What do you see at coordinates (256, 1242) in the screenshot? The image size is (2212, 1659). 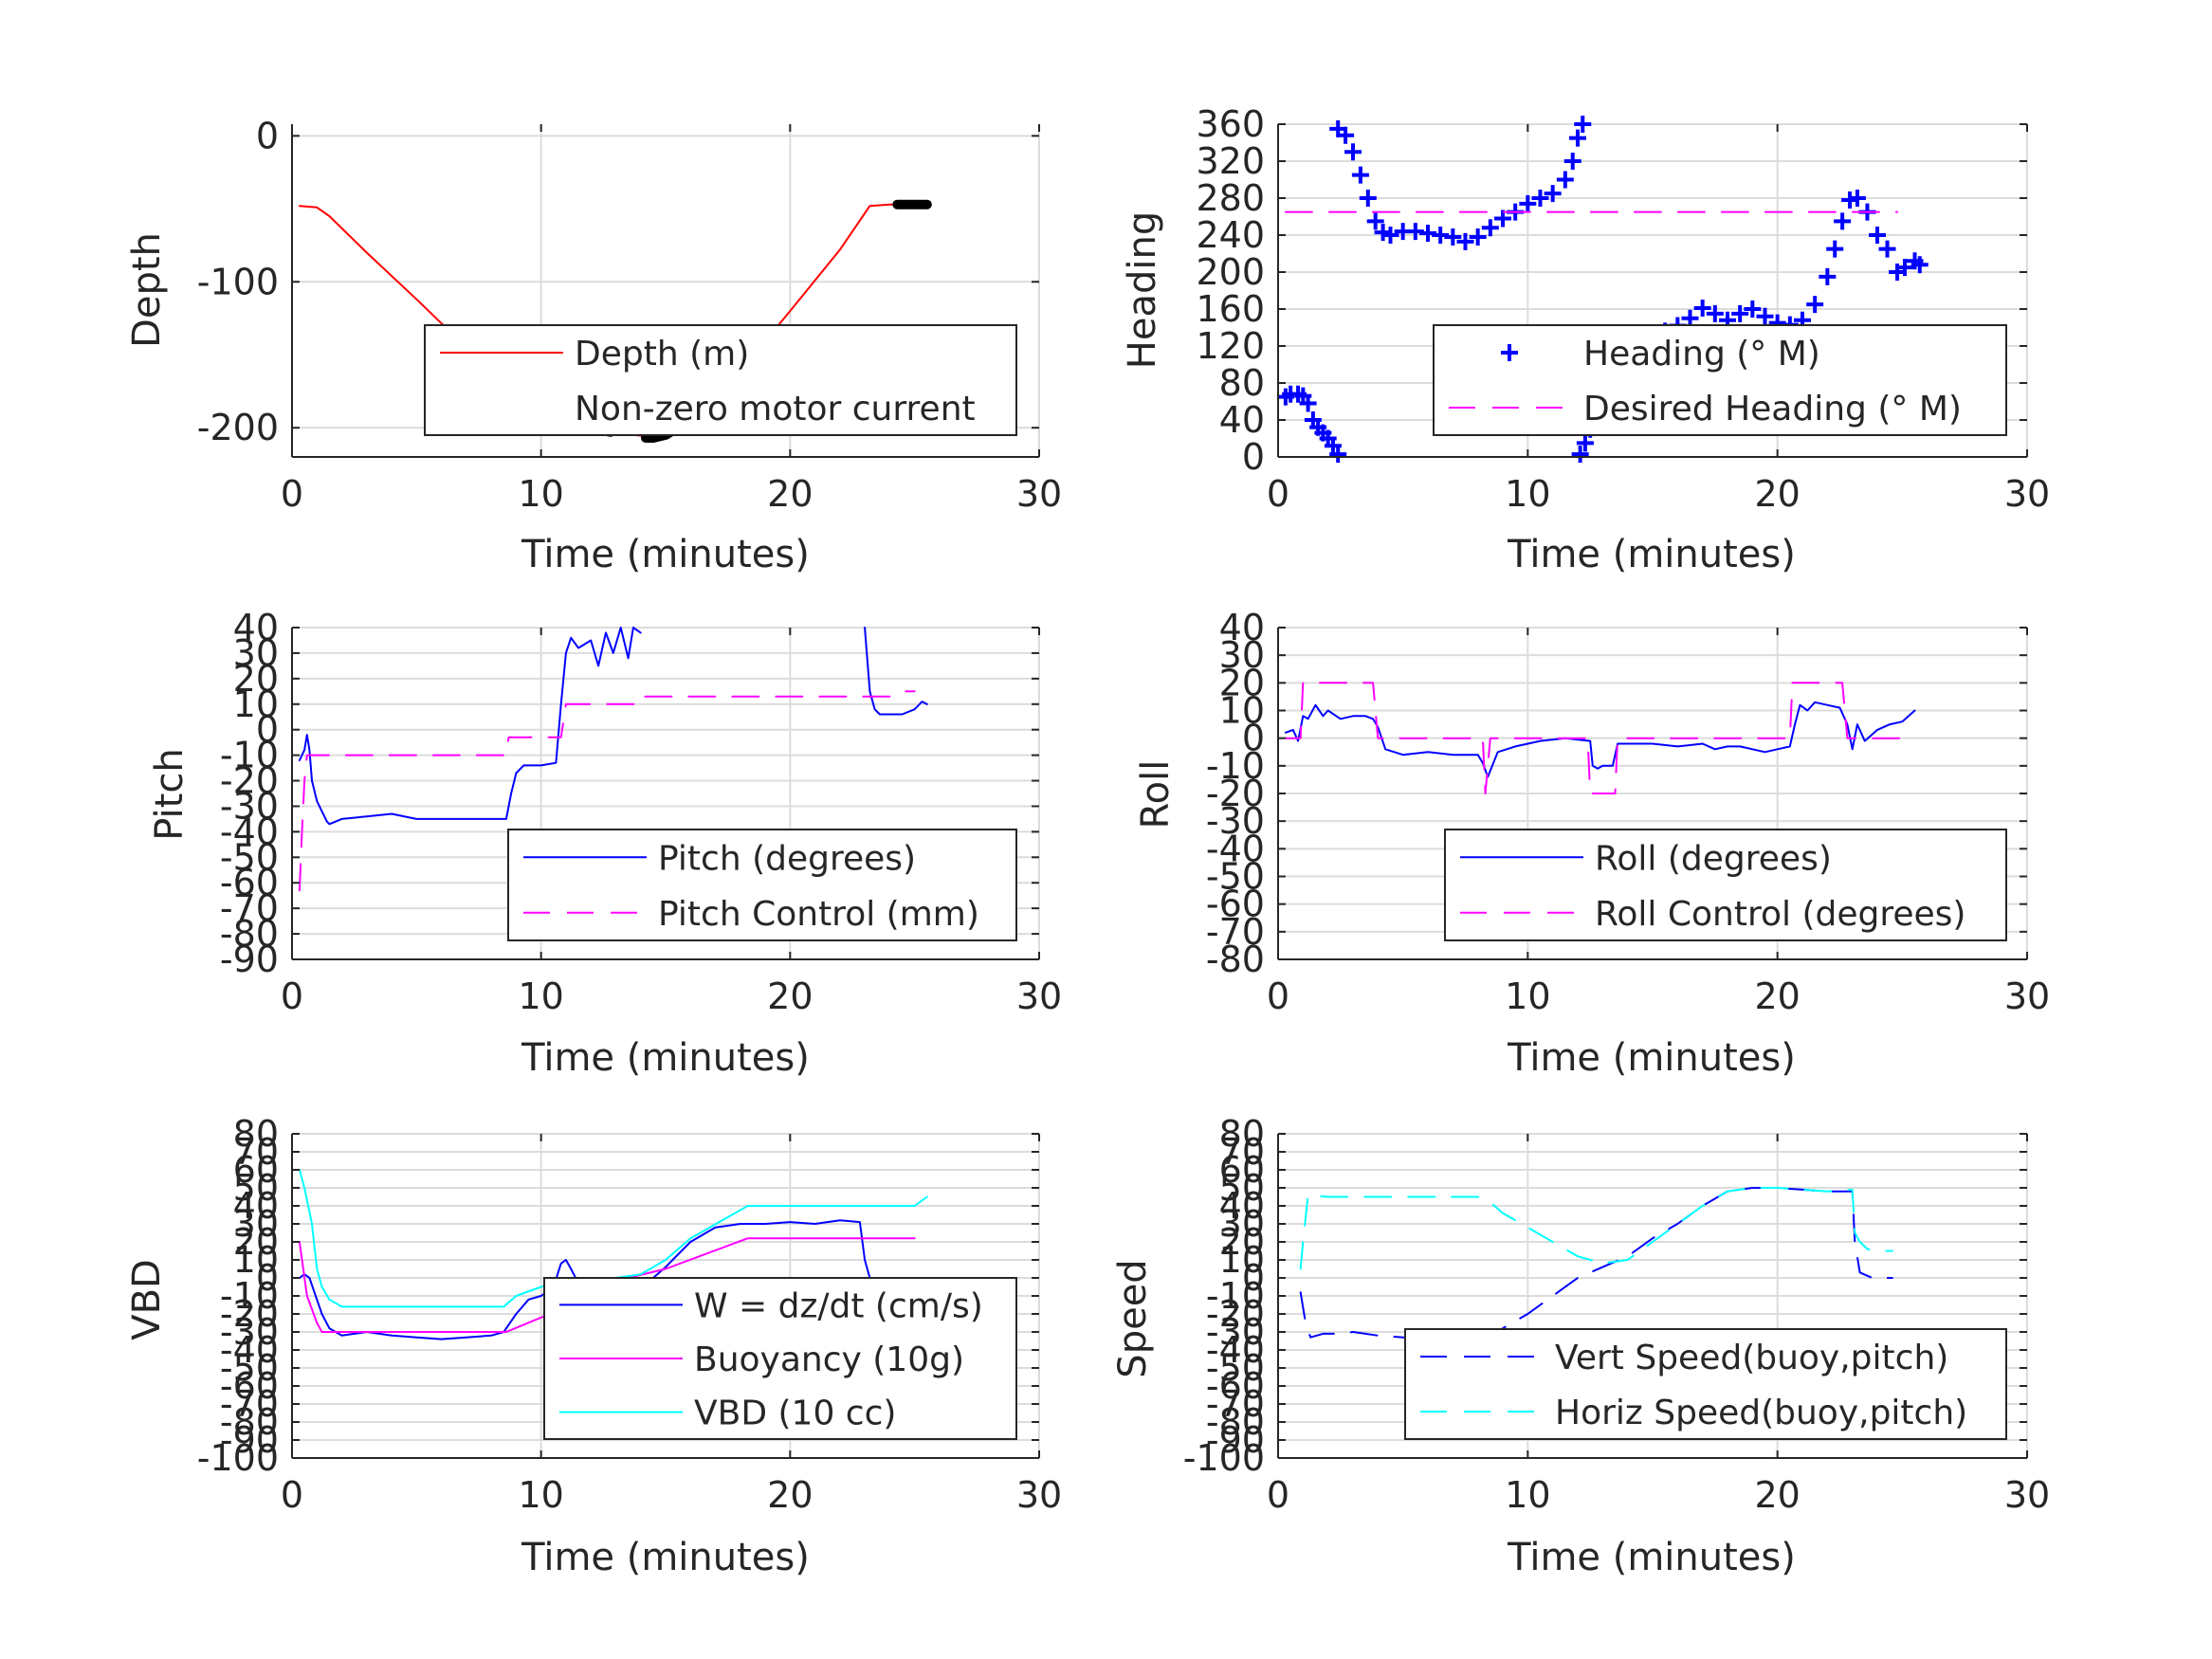 I see `vbd-ytick-label-6: 20` at bounding box center [256, 1242].